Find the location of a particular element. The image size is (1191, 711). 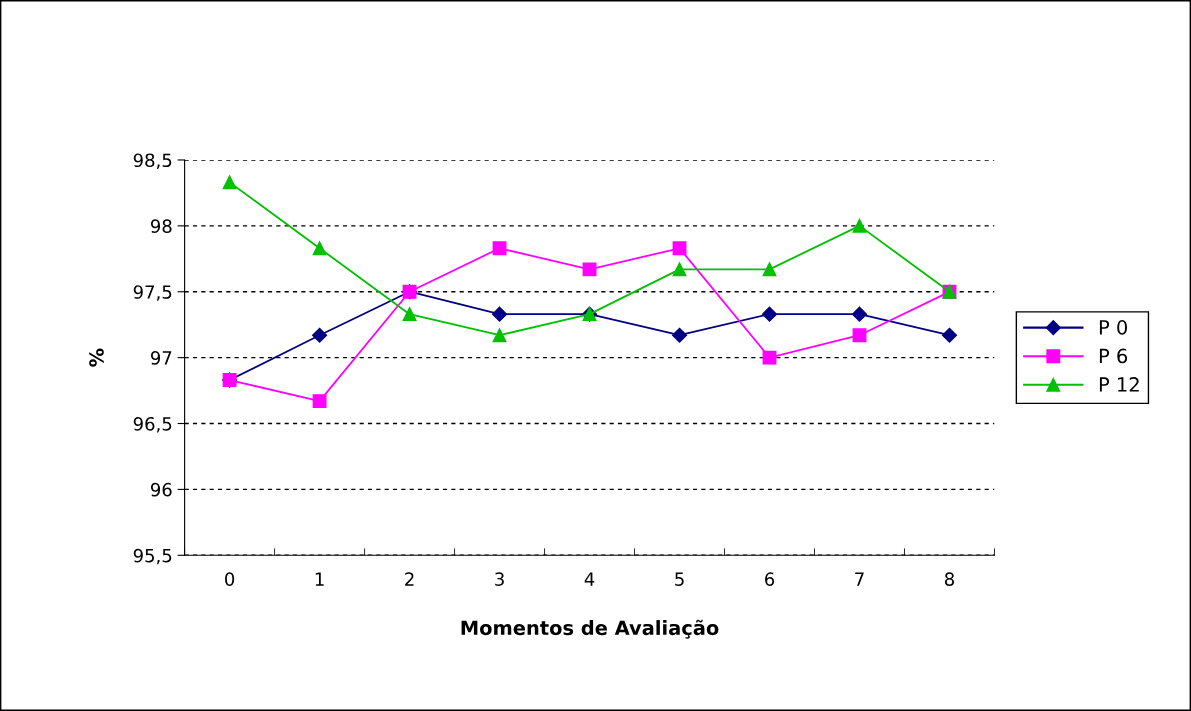

legend-label: P 12 is located at coordinates (1119, 384).